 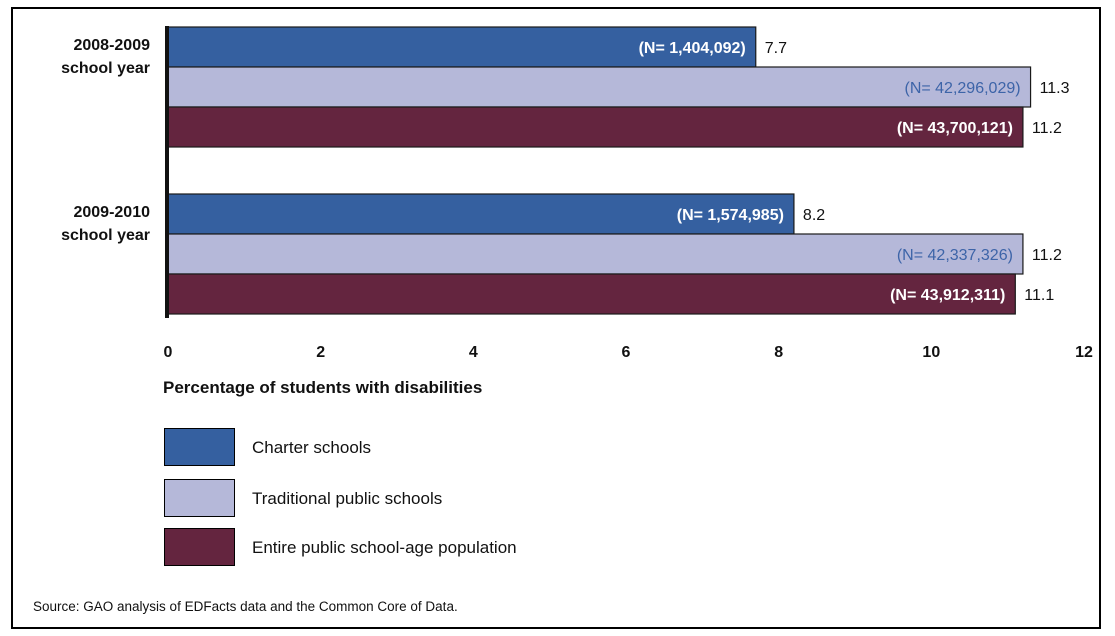 What do you see at coordinates (111, 212) in the screenshot?
I see `category-label: 2009-2010` at bounding box center [111, 212].